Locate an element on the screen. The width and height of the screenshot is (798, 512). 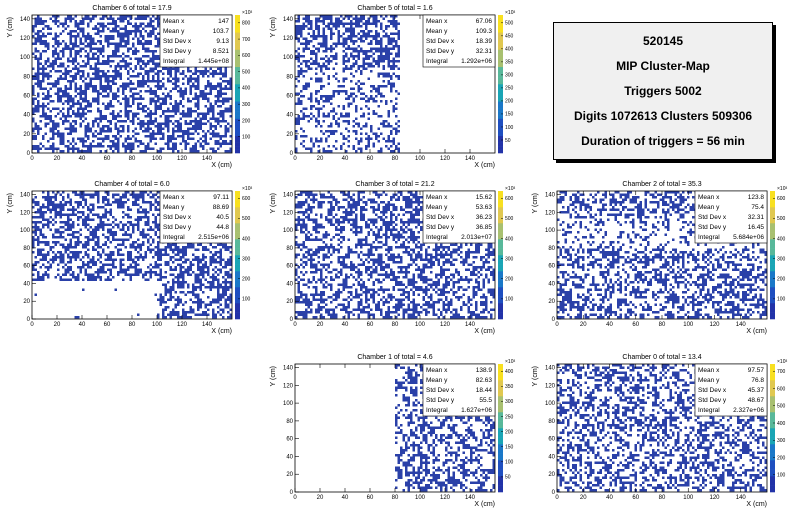
y-tick-label: 140 is located at coordinates (288, 196).